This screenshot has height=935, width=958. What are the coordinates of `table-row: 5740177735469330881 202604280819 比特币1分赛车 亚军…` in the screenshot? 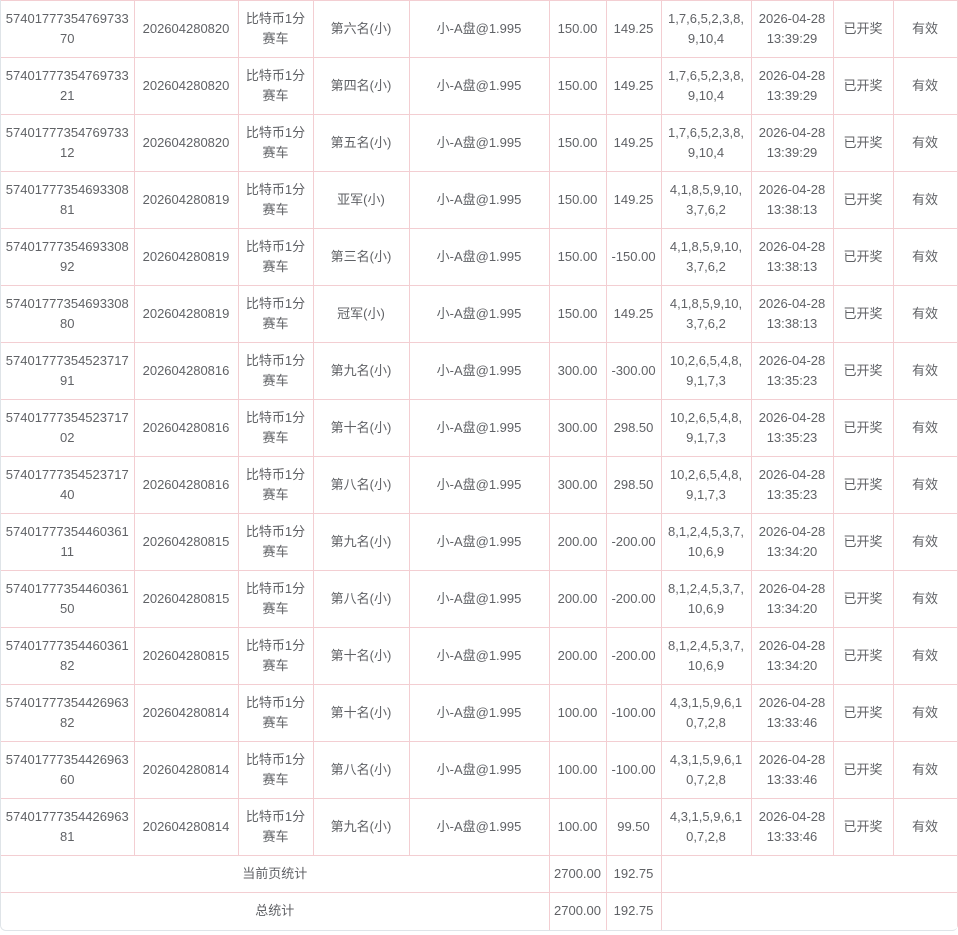 It's located at (479, 200).